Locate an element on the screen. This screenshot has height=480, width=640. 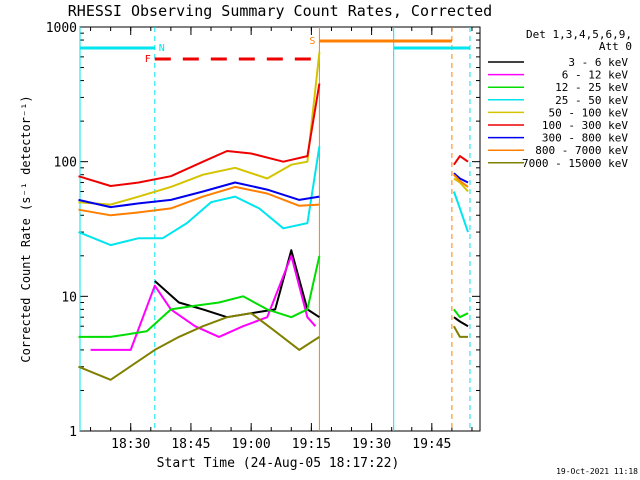
series-line-7000-15000-kev is located at coordinates (199, 346).